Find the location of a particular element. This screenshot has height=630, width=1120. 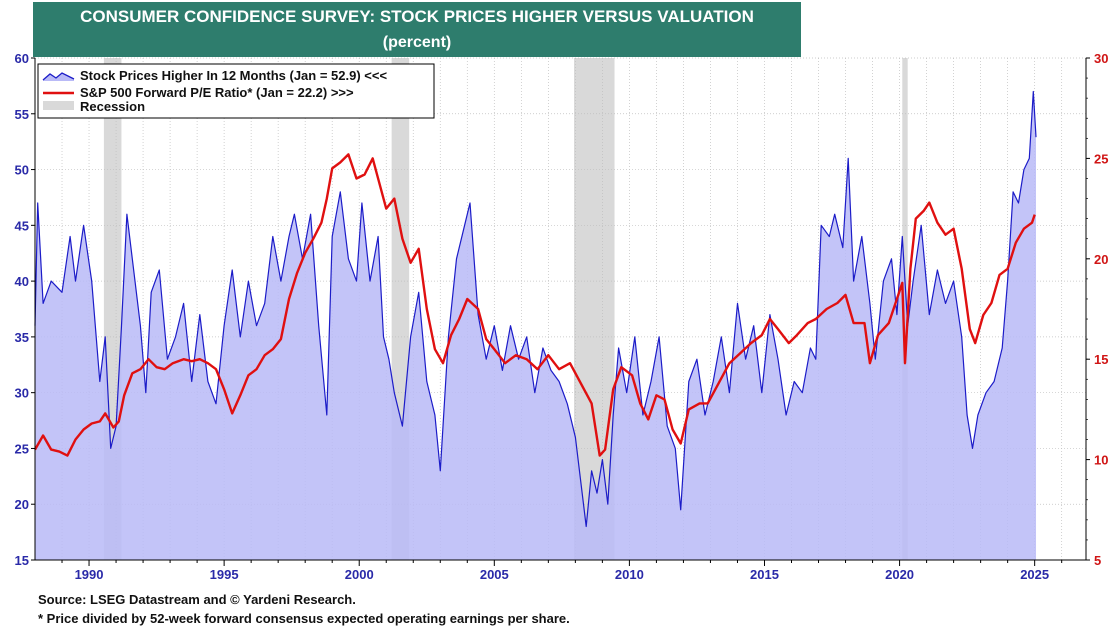

x-tick-label: 2005 is located at coordinates (494, 574).